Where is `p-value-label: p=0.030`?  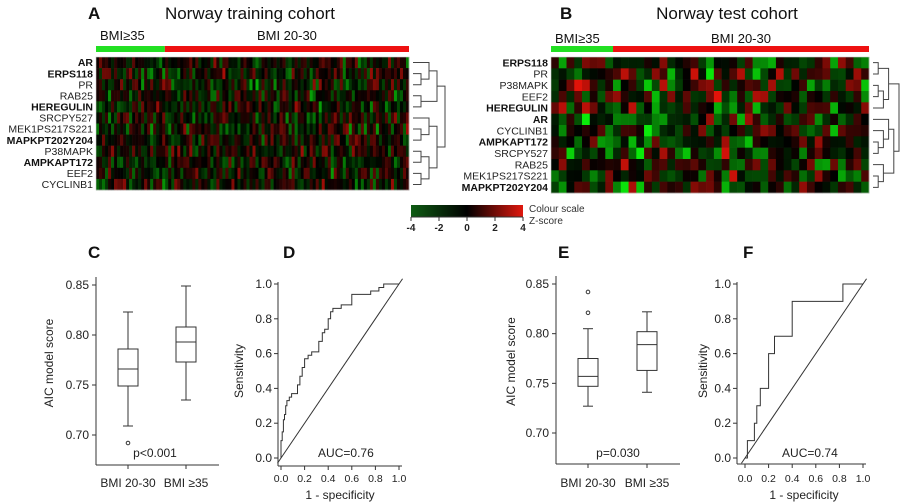 p-value-label: p=0.030 is located at coordinates (618, 453).